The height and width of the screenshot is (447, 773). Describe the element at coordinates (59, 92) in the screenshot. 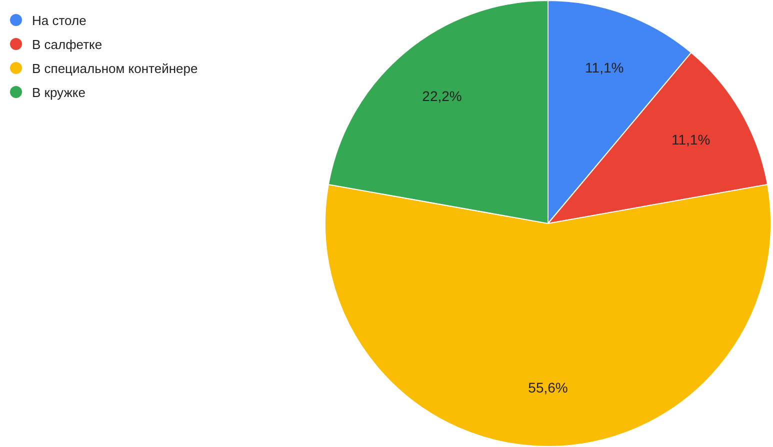

I see `legend-label: В кружке` at that location.